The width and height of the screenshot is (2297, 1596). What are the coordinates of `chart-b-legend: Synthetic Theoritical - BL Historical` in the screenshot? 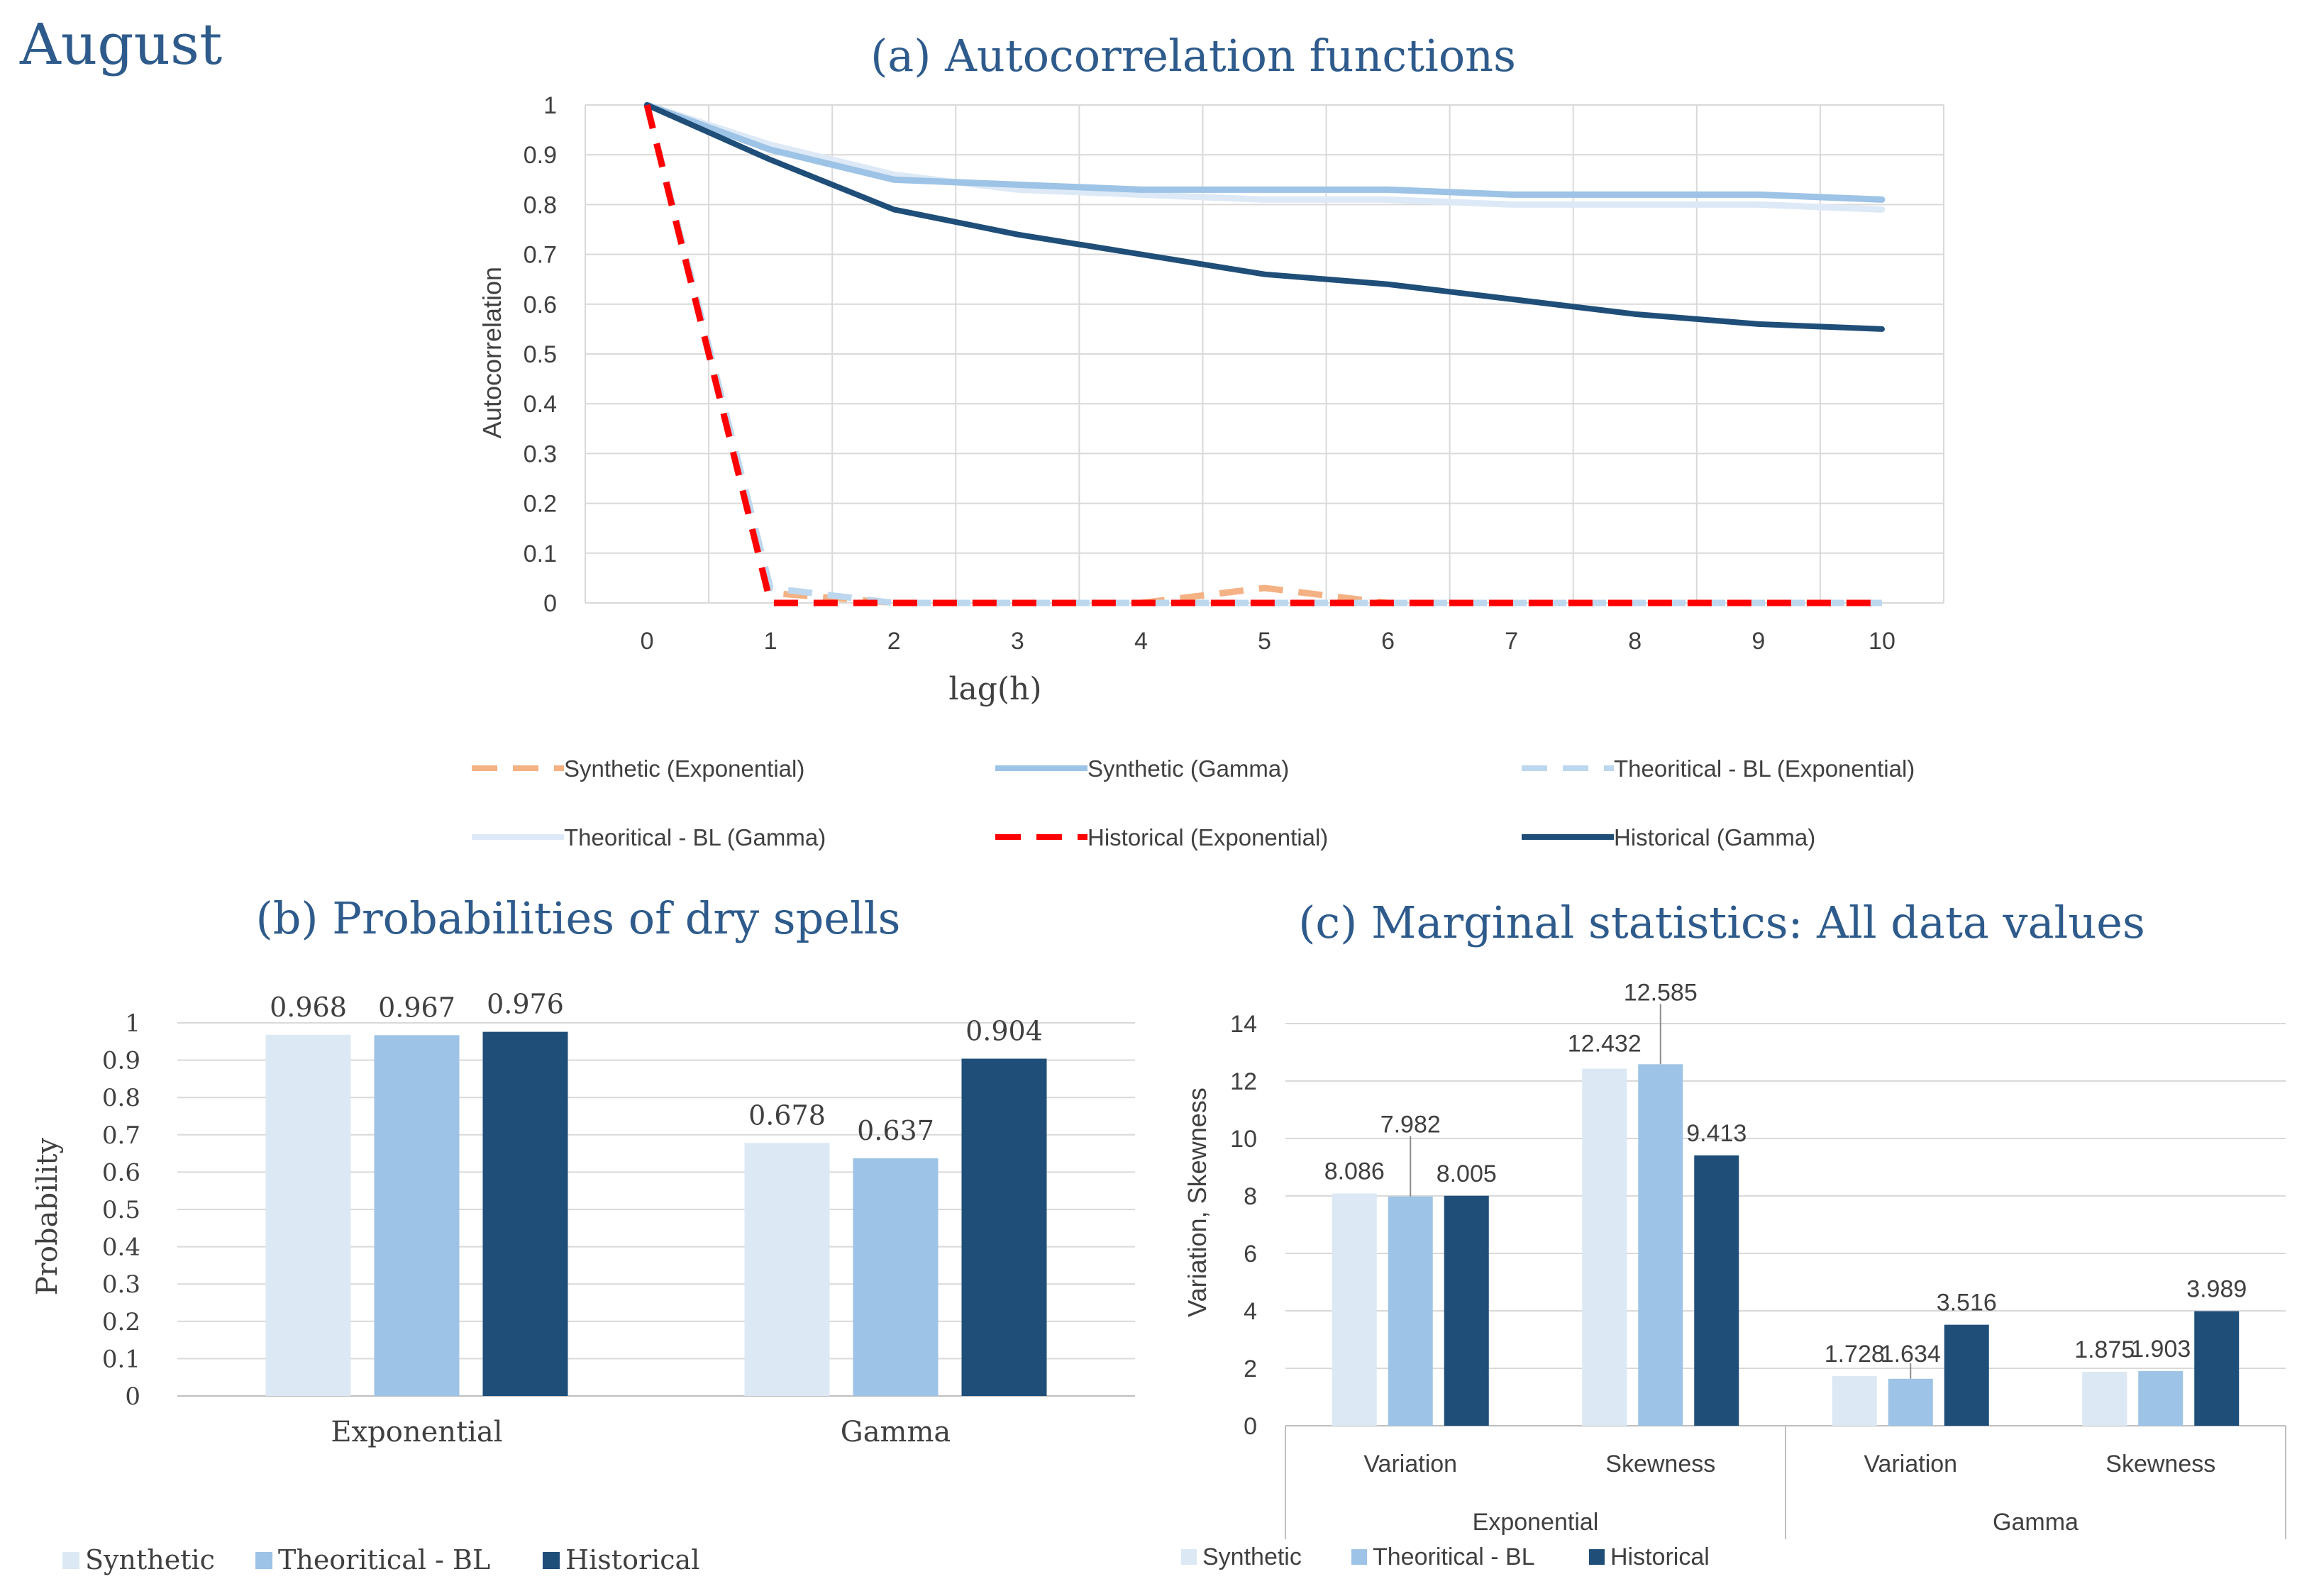 It's located at (380, 1559).